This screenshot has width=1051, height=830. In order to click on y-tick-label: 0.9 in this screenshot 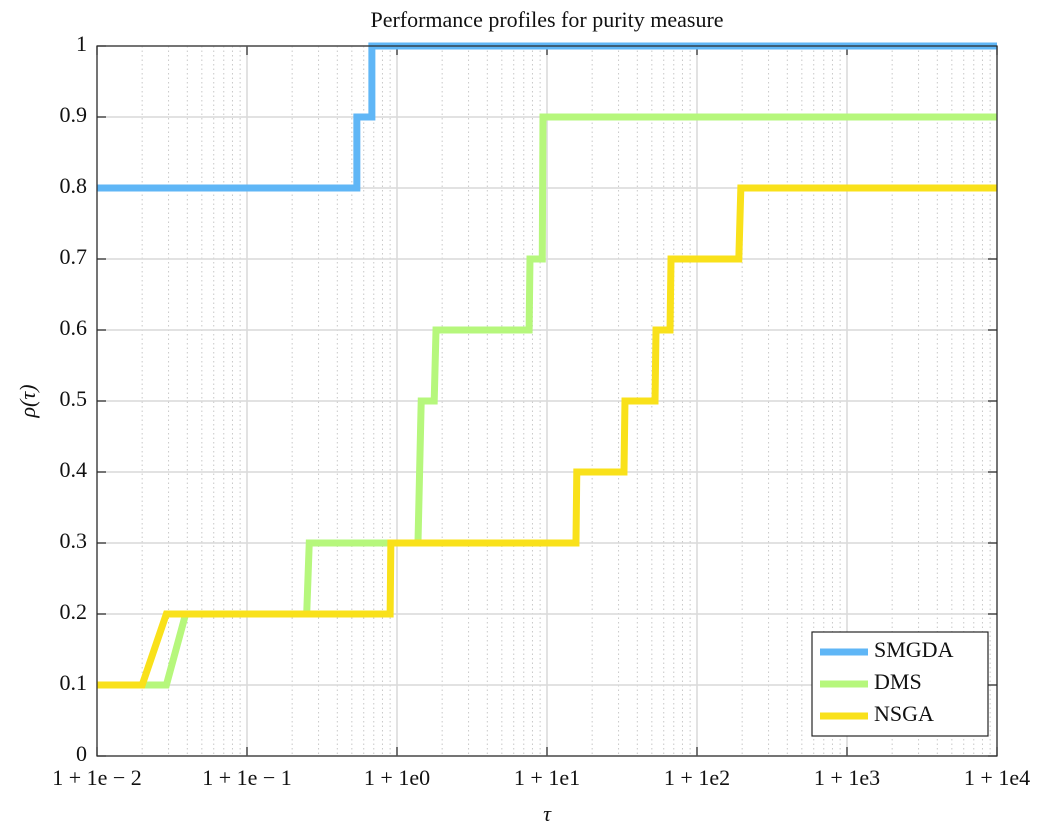, I will do `click(74, 114)`.